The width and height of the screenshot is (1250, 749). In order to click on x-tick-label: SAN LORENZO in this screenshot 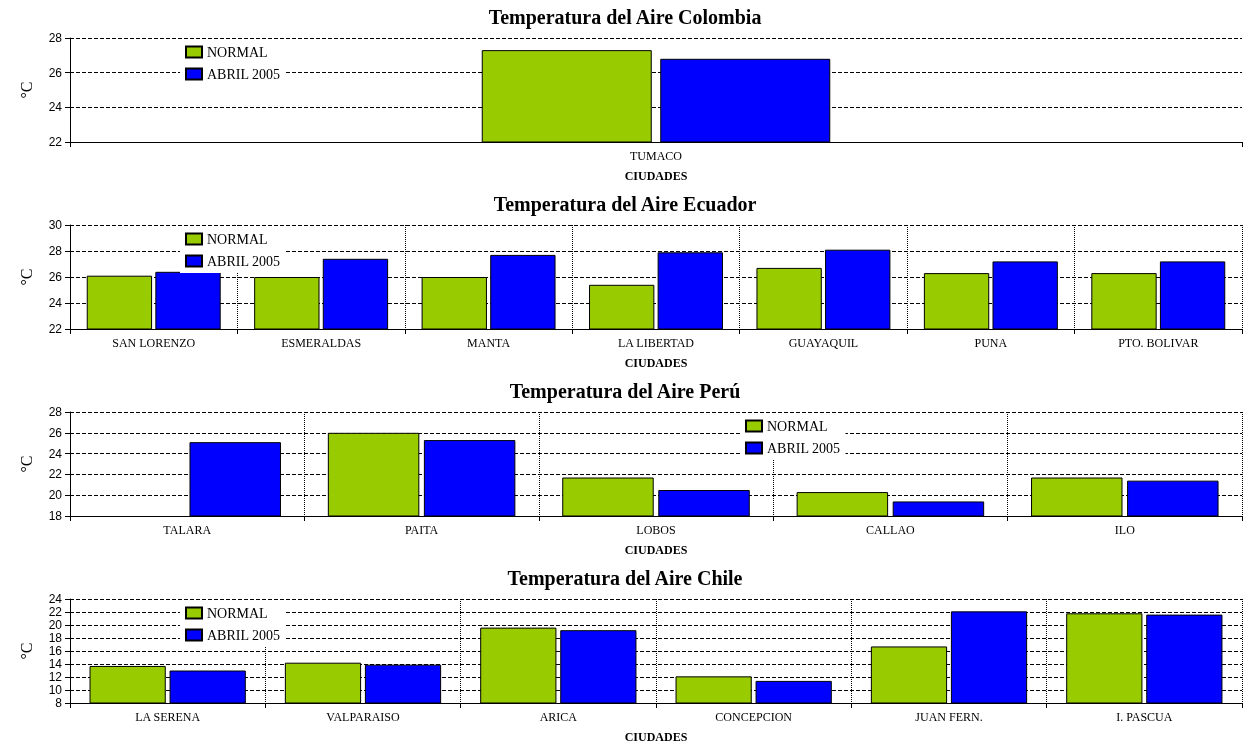, I will do `click(154, 343)`.